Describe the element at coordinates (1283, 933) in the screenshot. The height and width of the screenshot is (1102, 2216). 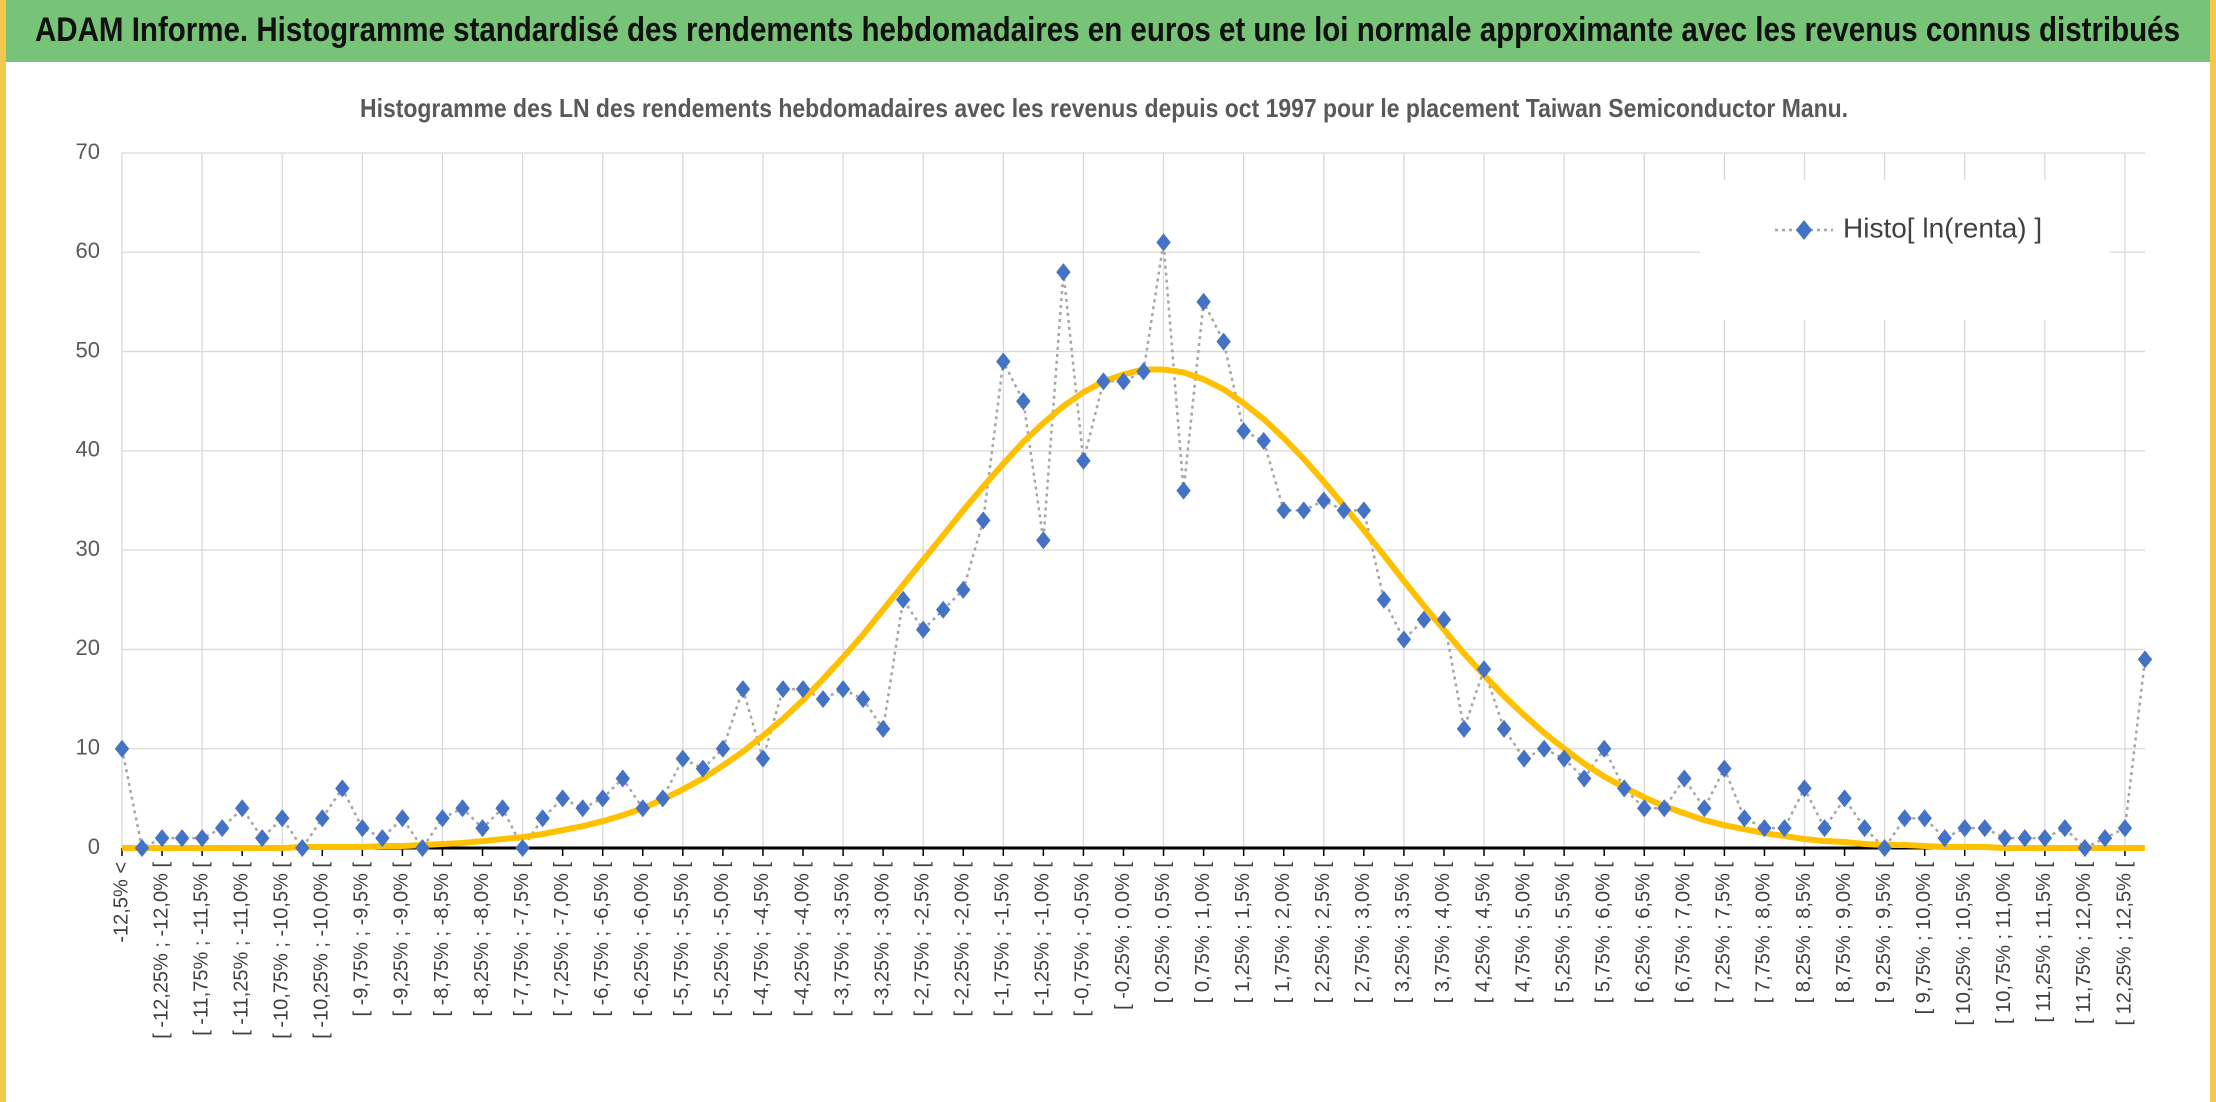
I see `x-tick-label: [ 1,75% ; 2,0% [` at that location.